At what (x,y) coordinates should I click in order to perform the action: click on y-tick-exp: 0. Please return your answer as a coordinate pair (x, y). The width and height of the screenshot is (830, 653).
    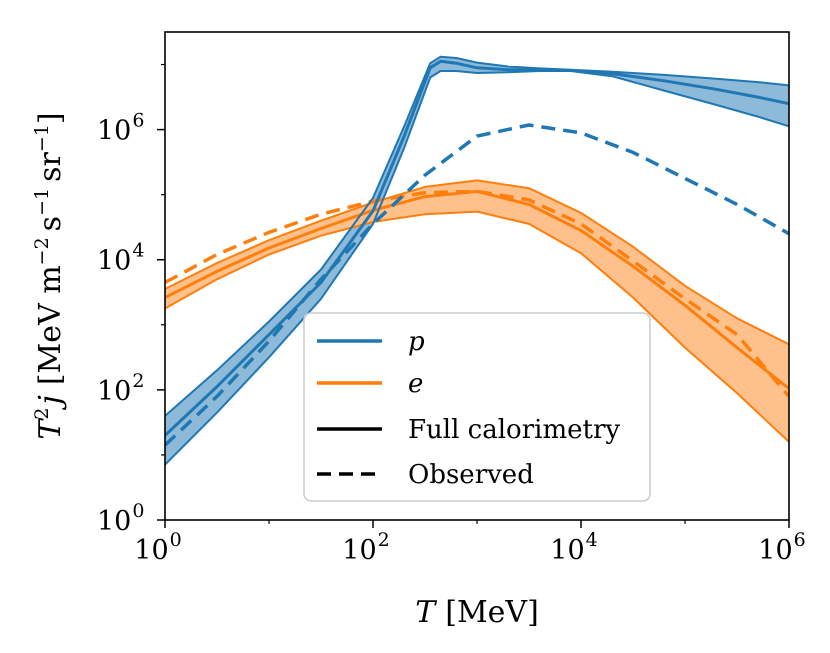
    Looking at the image, I should click on (138, 511).